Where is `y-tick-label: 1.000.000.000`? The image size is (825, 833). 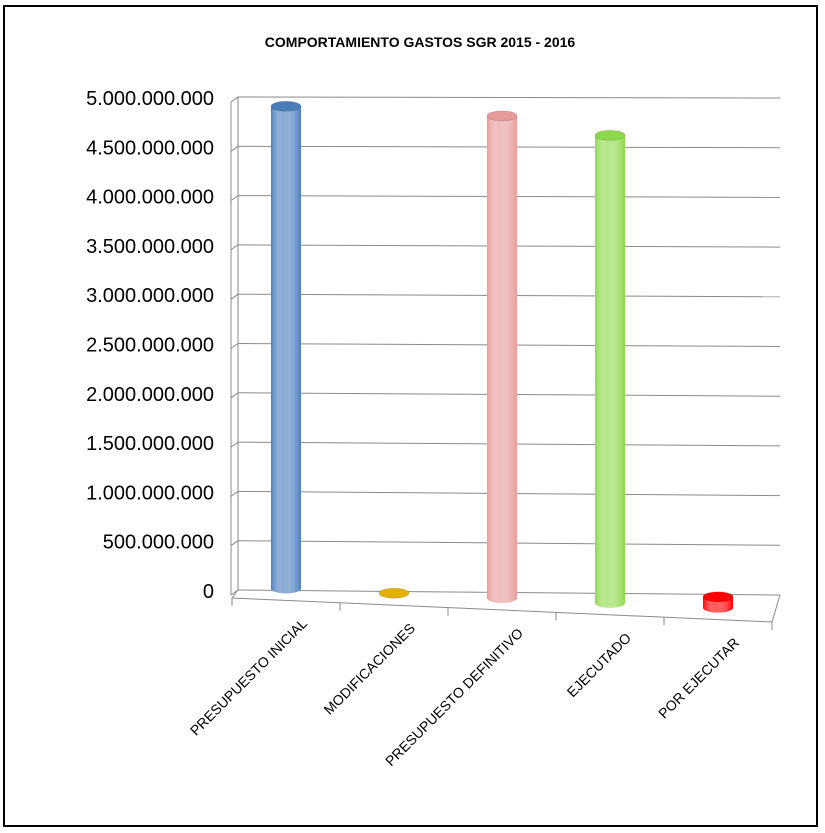
y-tick-label: 1.000.000.000 is located at coordinates (150, 493).